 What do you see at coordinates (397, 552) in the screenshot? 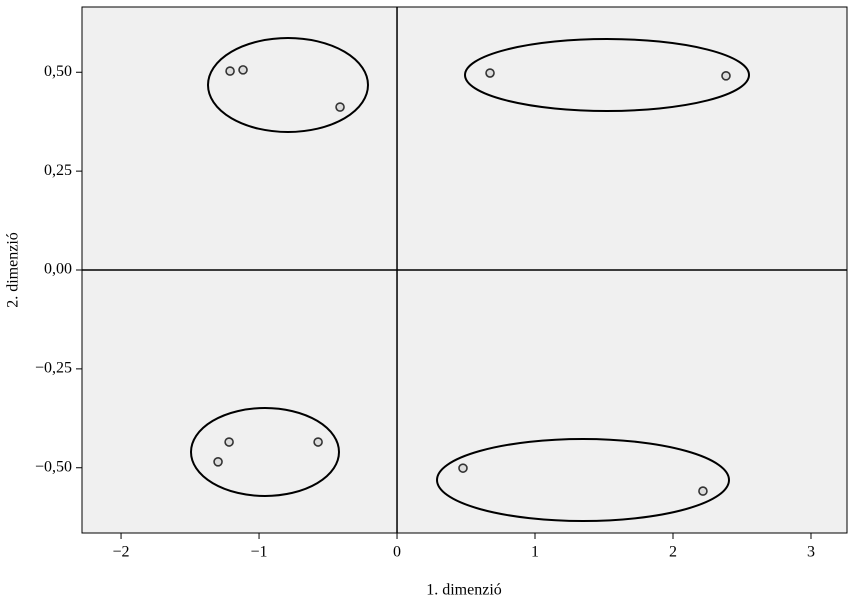
I see `x-tick-label: 0` at bounding box center [397, 552].